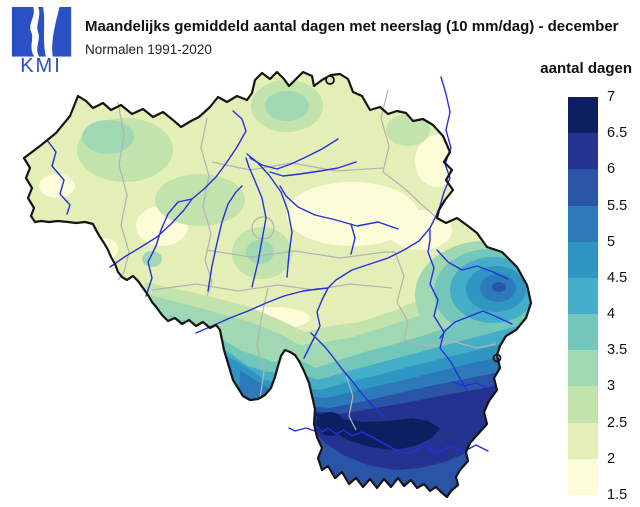  Describe the element at coordinates (348, 375) in the screenshot. I see `river-lesse` at that location.